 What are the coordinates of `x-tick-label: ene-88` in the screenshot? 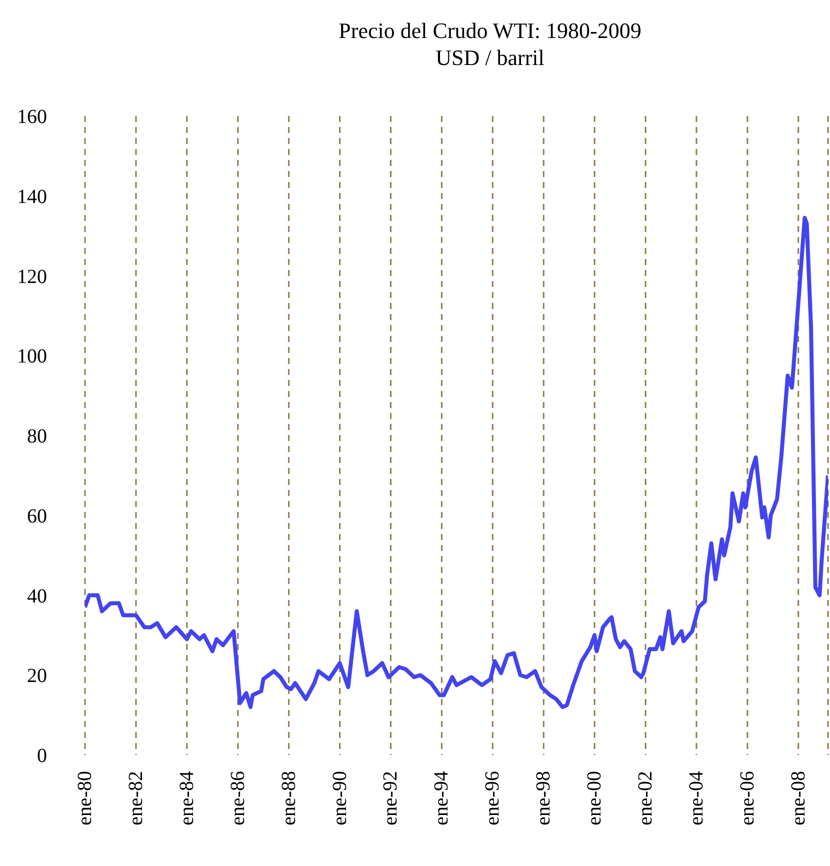 It's located at (289, 798).